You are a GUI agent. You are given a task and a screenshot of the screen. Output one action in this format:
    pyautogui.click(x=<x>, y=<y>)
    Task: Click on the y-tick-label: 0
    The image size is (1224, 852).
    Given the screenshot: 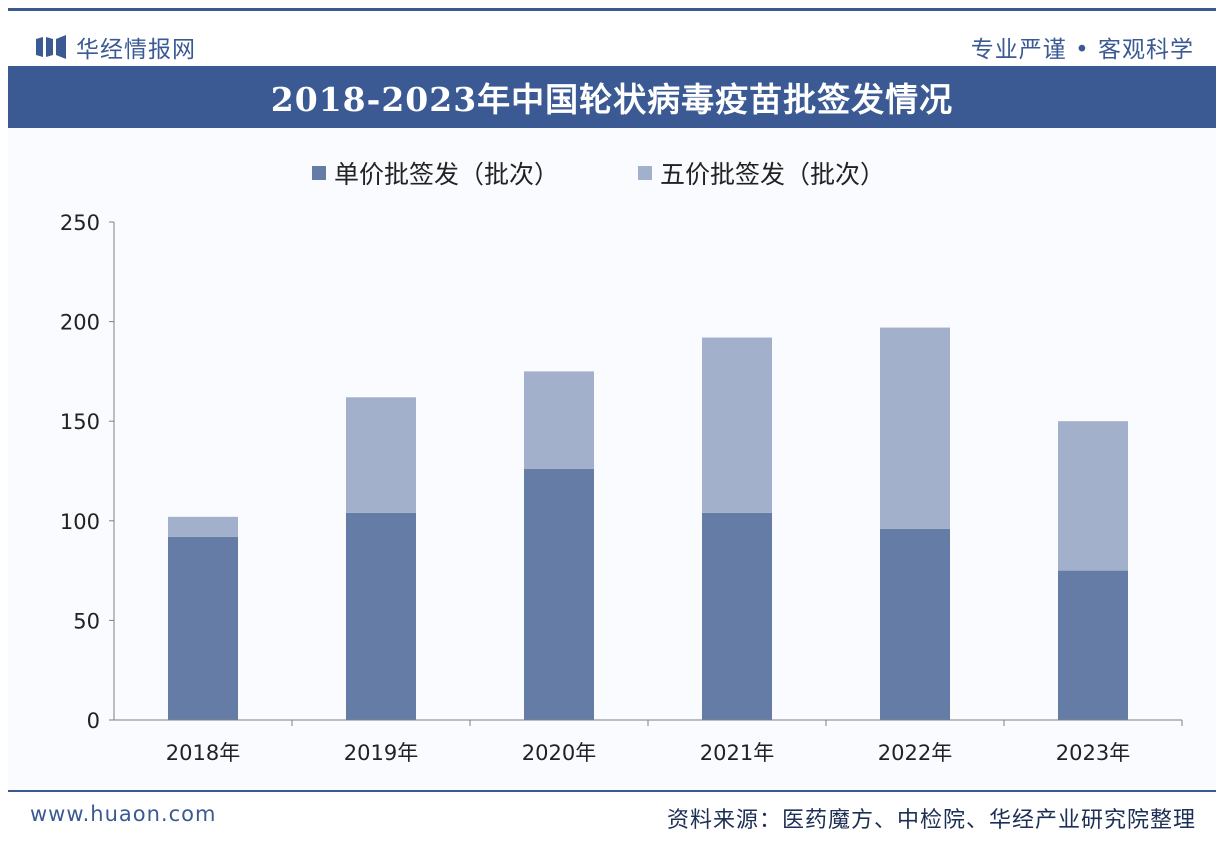 What is the action you would take?
    pyautogui.click(x=93, y=721)
    